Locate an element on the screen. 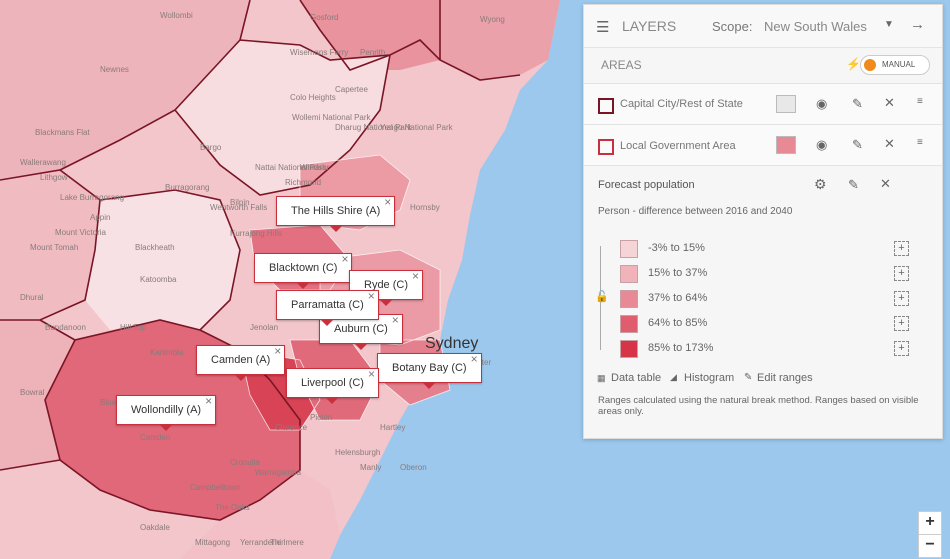  collapse-arrow-icon: → is located at coordinates (917, 24).